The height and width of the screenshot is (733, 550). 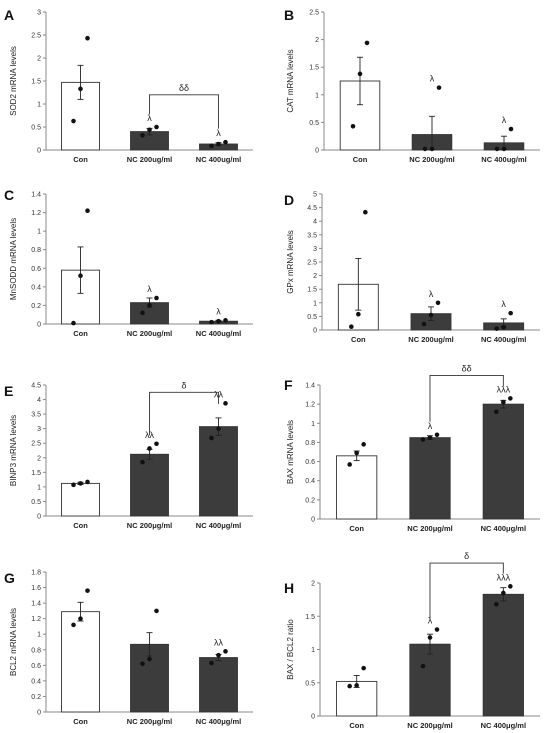 What do you see at coordinates (9, 578) in the screenshot?
I see `panel-label: G` at bounding box center [9, 578].